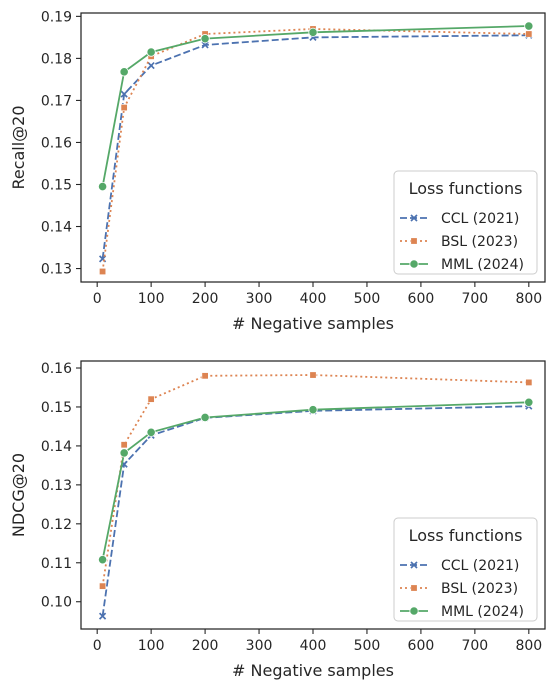 The width and height of the screenshot is (555, 691). I want to click on y-tick-label: 0.11, so click(56, 564).